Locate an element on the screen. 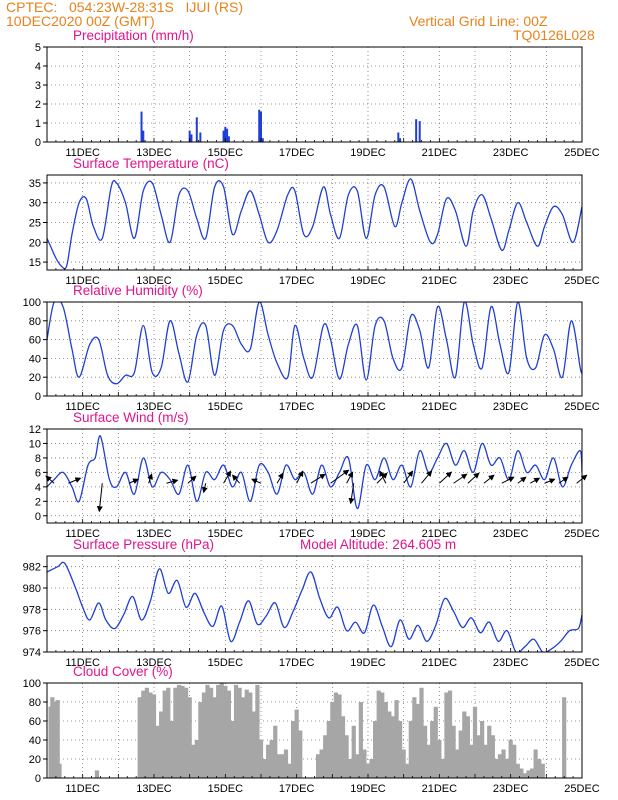 This screenshot has width=618, height=800. y-tick-label: 976 is located at coordinates (32, 632).